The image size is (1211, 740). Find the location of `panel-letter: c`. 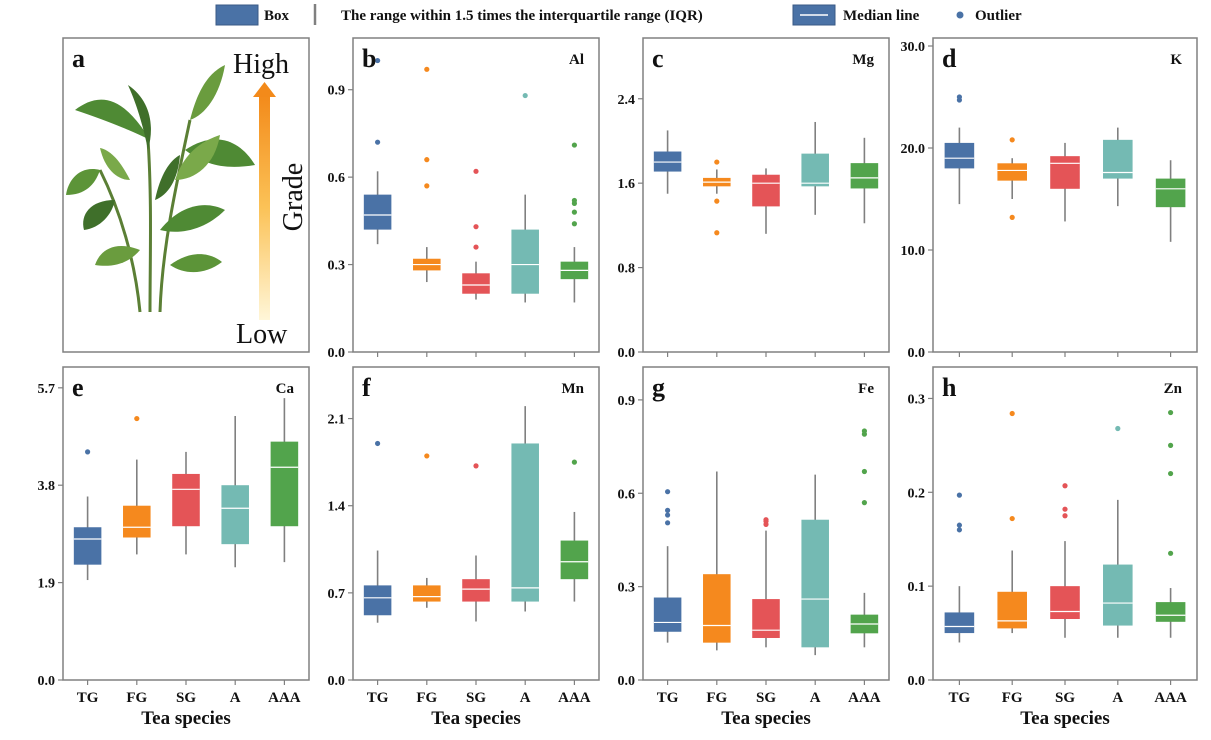

panel-letter: c is located at coordinates (658, 58).